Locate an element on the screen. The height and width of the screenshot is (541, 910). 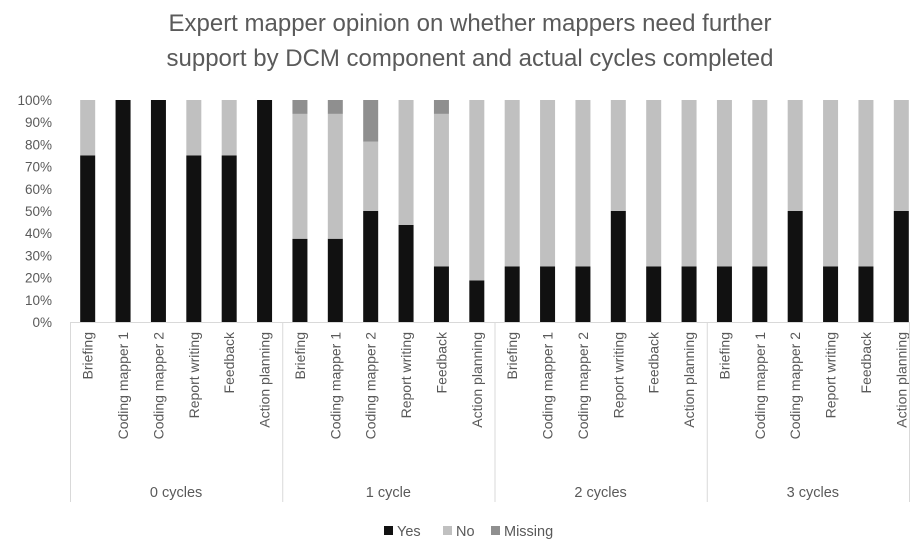
legend-swatch-yes is located at coordinates (388, 530).